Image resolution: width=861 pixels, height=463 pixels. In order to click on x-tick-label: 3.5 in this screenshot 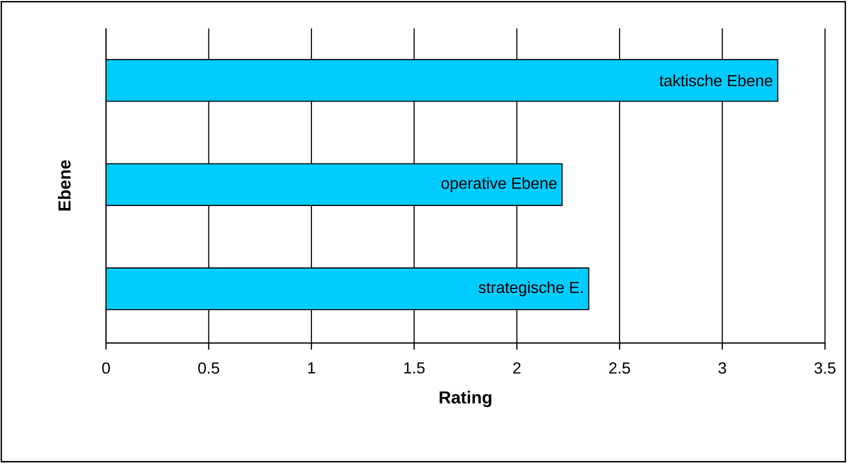, I will do `click(825, 368)`.